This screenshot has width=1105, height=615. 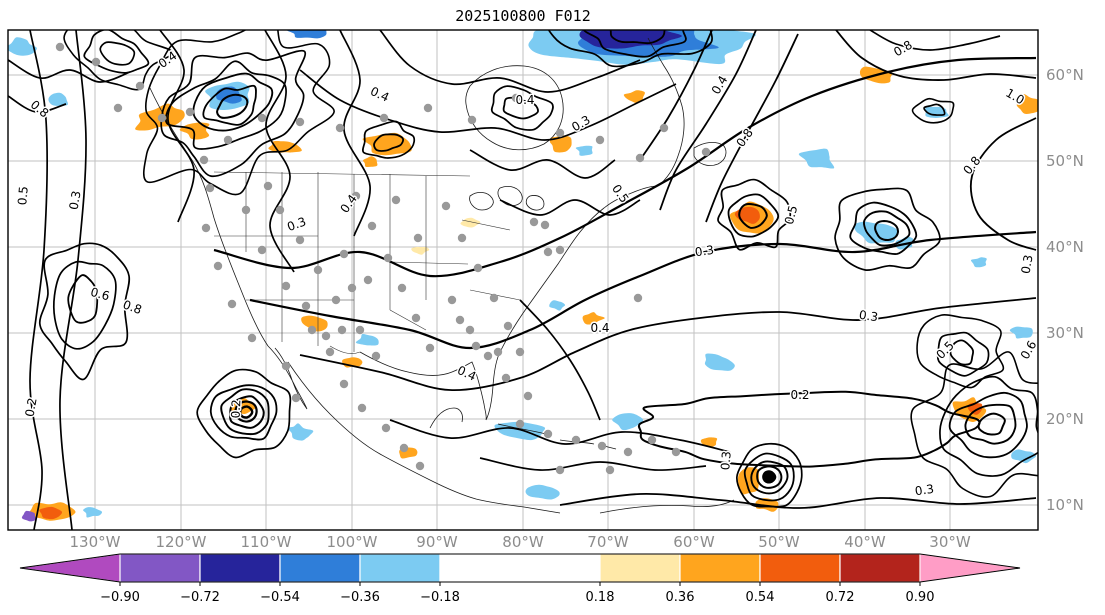 I want to click on colorbar-tick-label: −0.54, so click(x=280, y=597).